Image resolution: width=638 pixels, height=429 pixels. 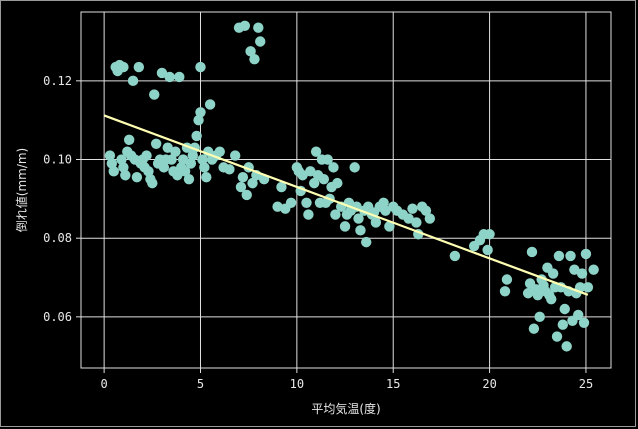 I want to click on x-tick-label: 25, so click(x=586, y=384).